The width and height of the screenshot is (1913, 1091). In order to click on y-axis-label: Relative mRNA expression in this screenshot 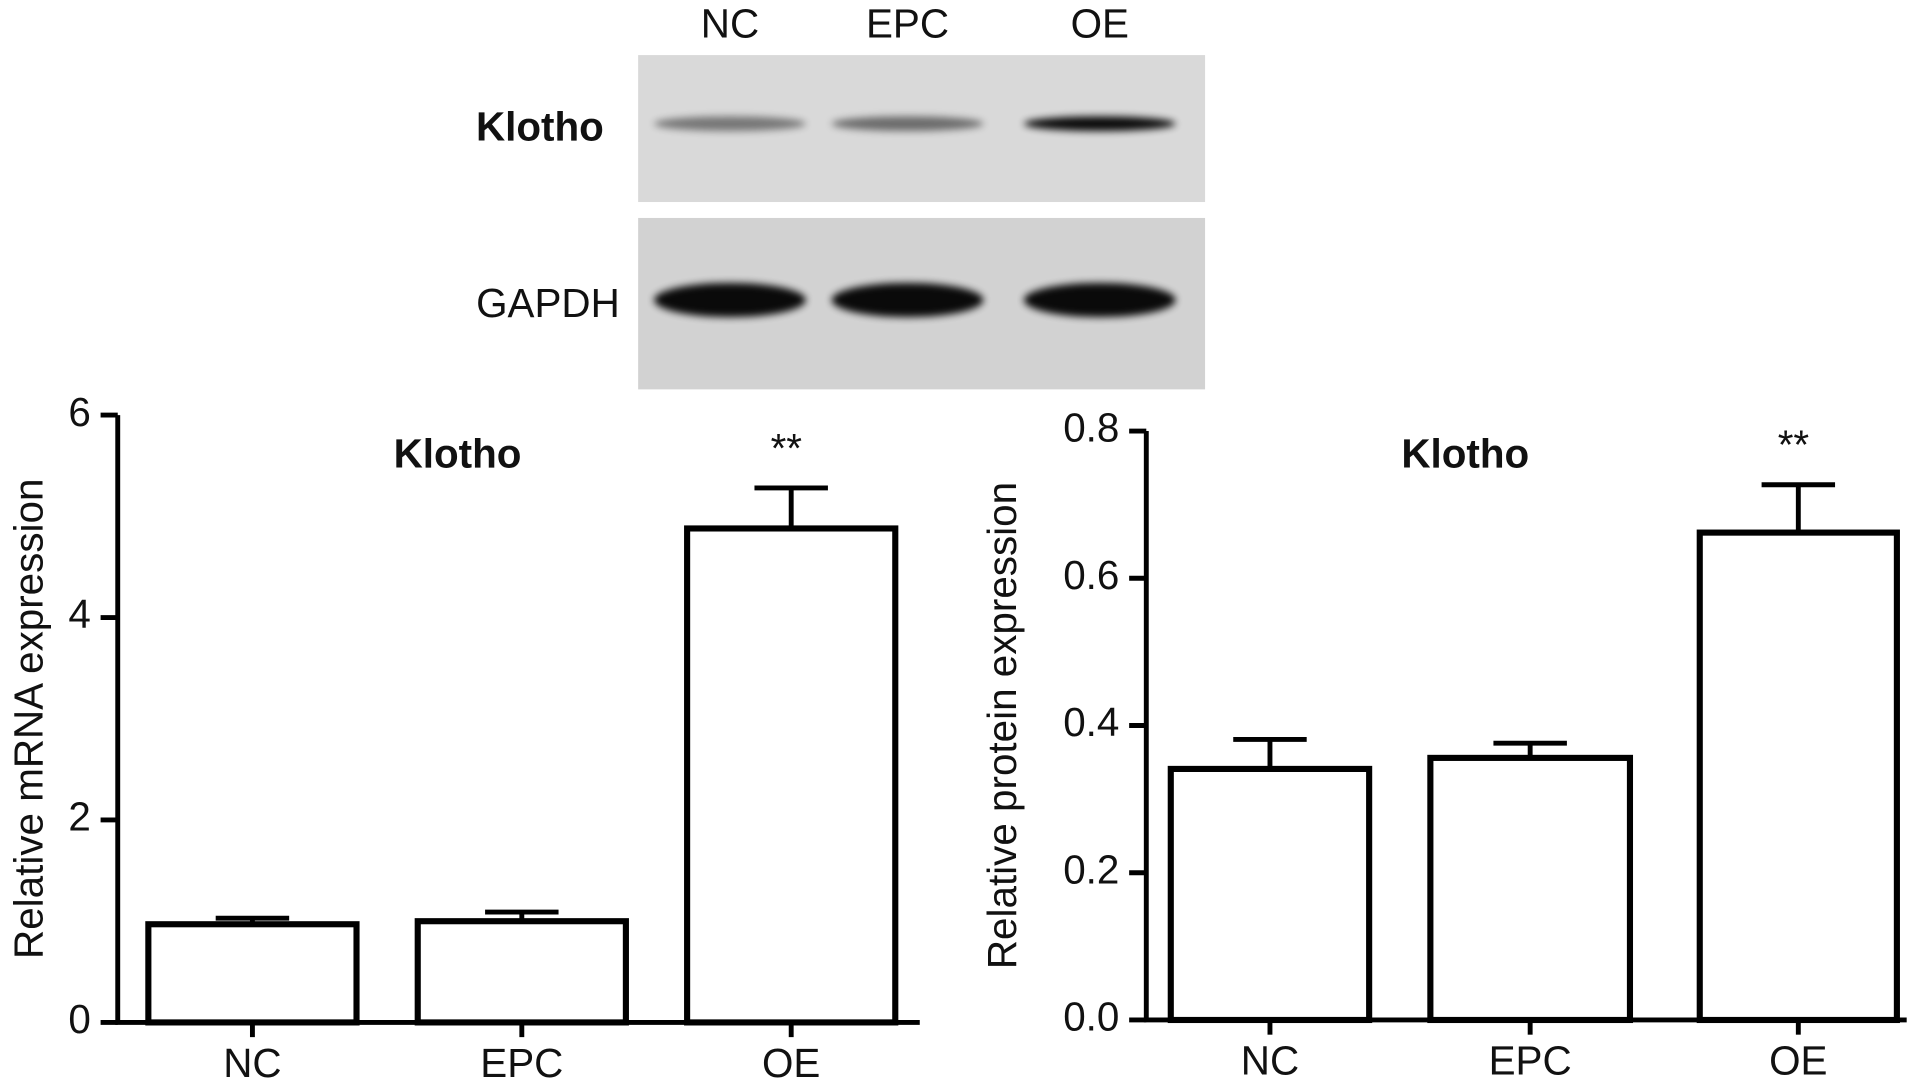, I will do `click(29, 719)`.